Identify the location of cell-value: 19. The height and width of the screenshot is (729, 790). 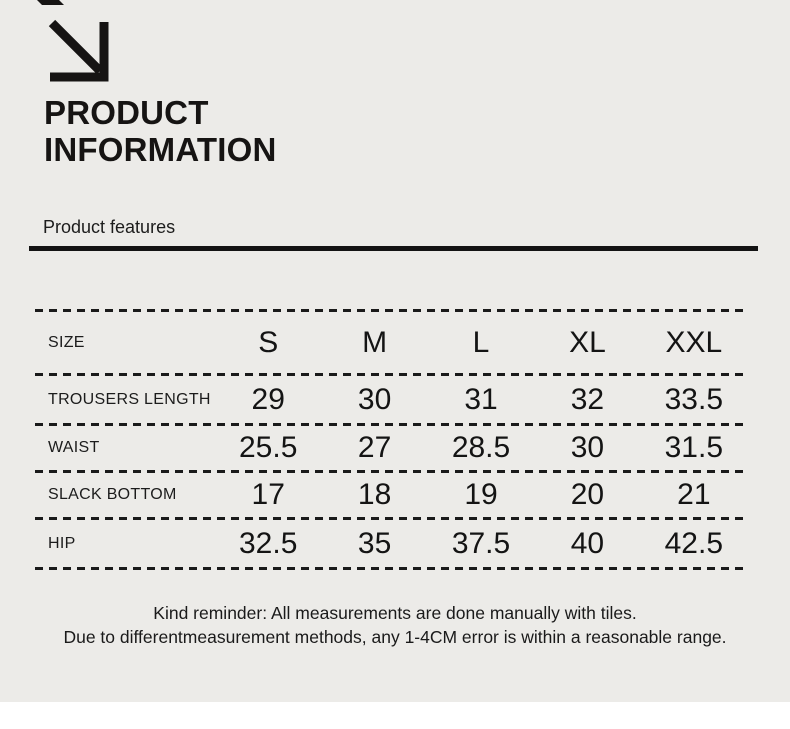
(481, 494).